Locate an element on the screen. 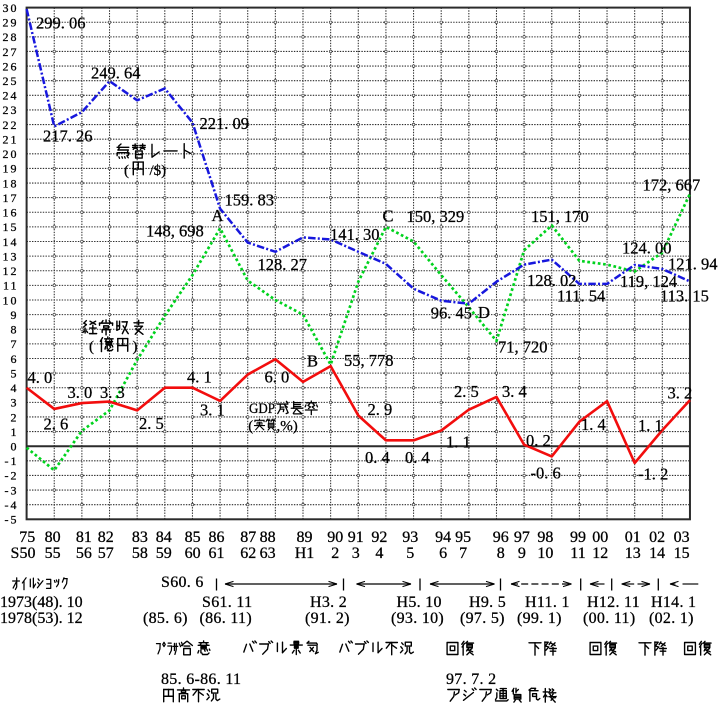 The image size is (720, 710). svg-text: 01 is located at coordinates (633, 537).